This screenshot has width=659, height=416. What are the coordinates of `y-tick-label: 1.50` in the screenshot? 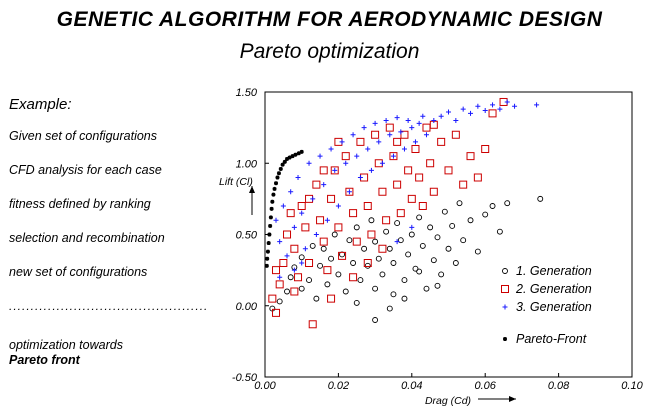 It's located at (247, 93).